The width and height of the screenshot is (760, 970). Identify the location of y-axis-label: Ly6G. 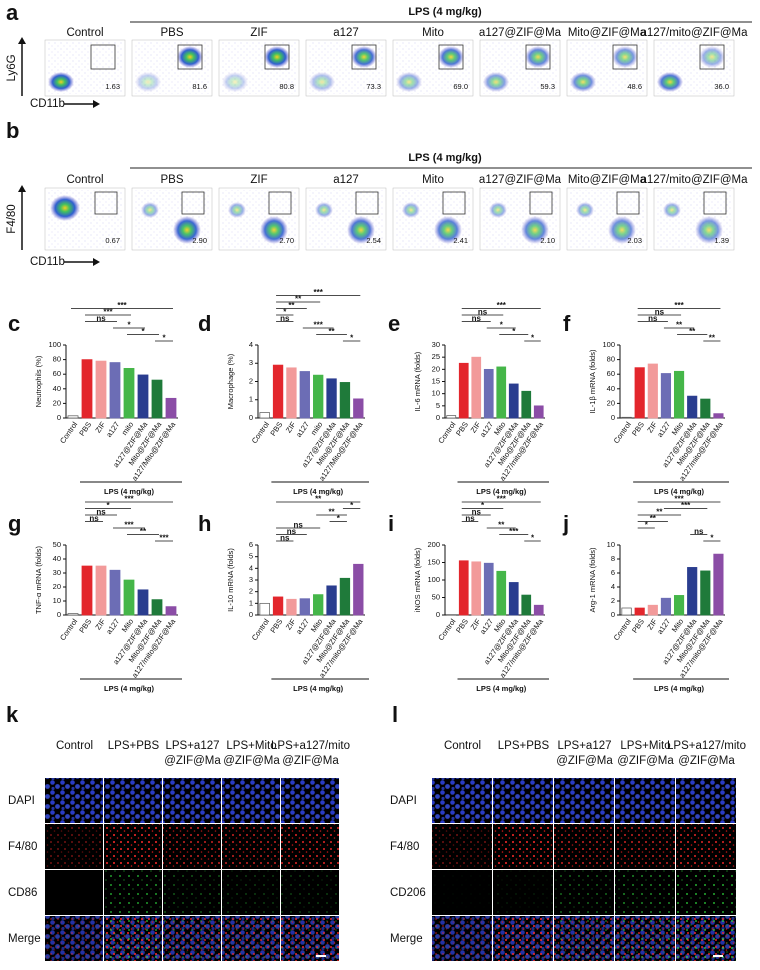
(12, 67).